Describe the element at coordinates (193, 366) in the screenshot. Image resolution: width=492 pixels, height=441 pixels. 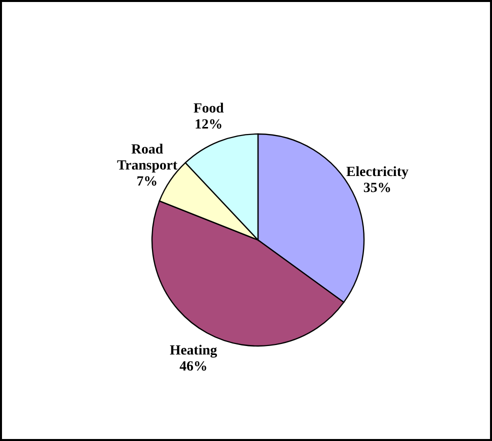
I see `data-label: 46%` at that location.